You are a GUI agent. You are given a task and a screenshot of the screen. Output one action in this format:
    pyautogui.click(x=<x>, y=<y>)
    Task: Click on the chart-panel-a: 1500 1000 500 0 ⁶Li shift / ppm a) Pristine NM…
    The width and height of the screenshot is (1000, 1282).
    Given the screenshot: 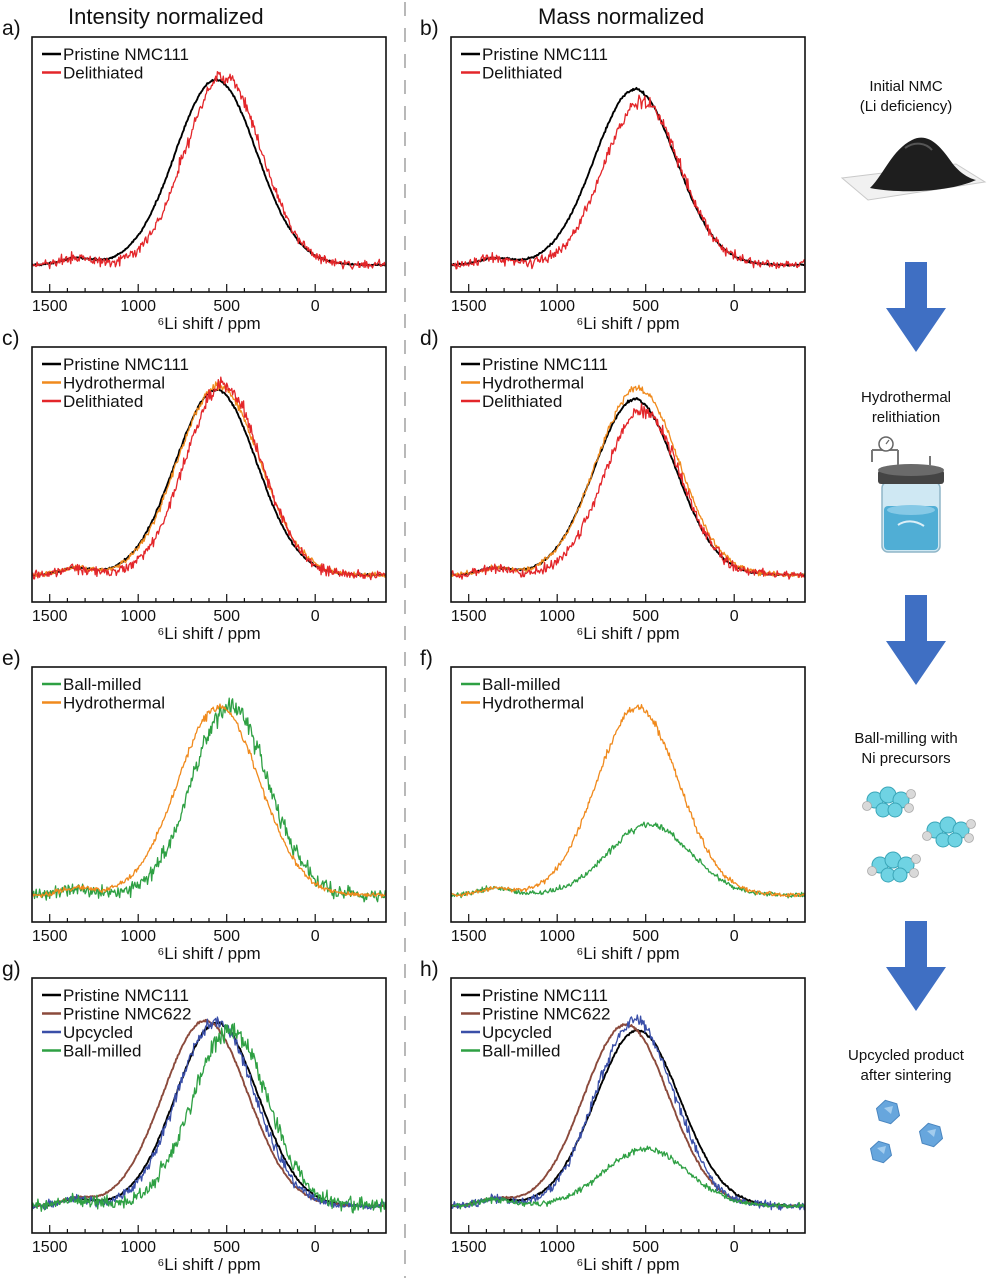 What is the action you would take?
    pyautogui.click(x=194, y=175)
    